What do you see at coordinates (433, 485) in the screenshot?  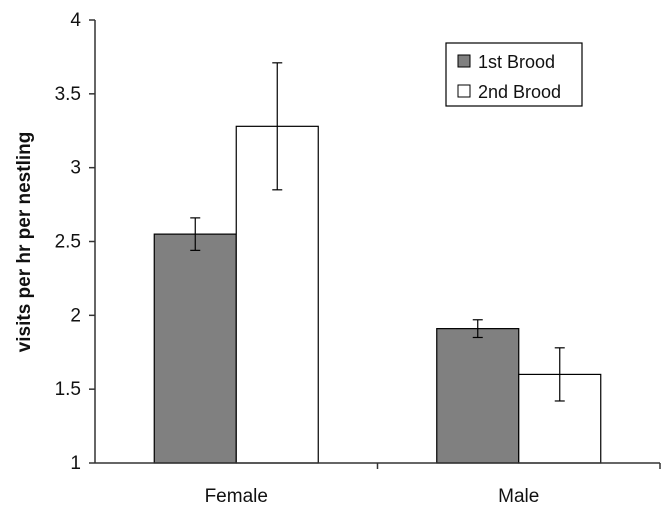 I see `category-labels-layer: Female Male` at bounding box center [433, 485].